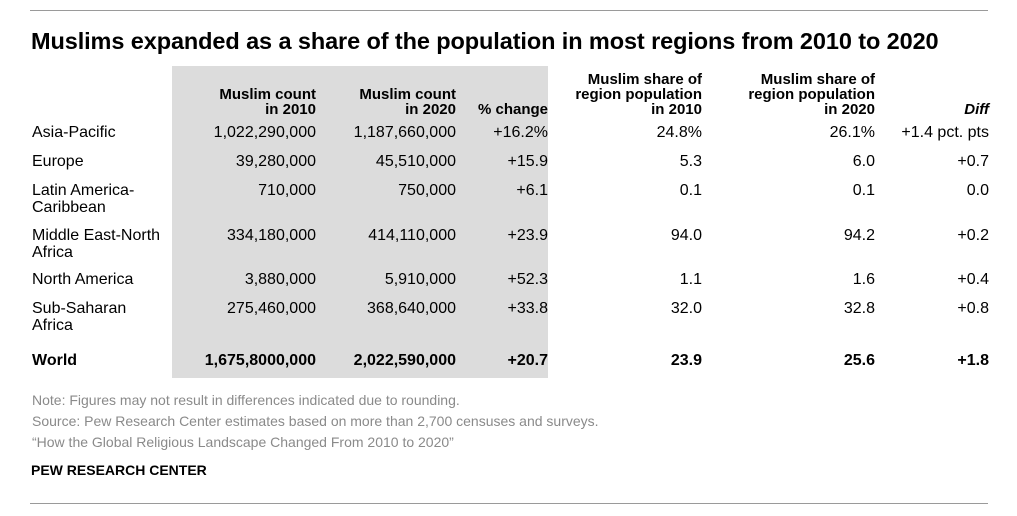 This screenshot has width=1017, height=516. I want to click on column-header: Muslim share of region population in 2020, so click(811, 94).